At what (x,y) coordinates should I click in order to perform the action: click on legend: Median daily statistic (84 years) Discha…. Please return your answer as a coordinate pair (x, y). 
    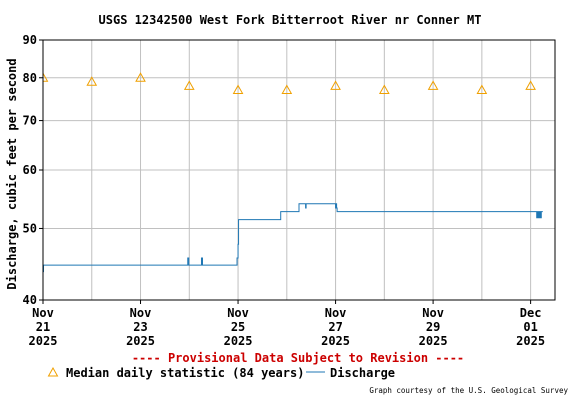
    Looking at the image, I should click on (221, 373).